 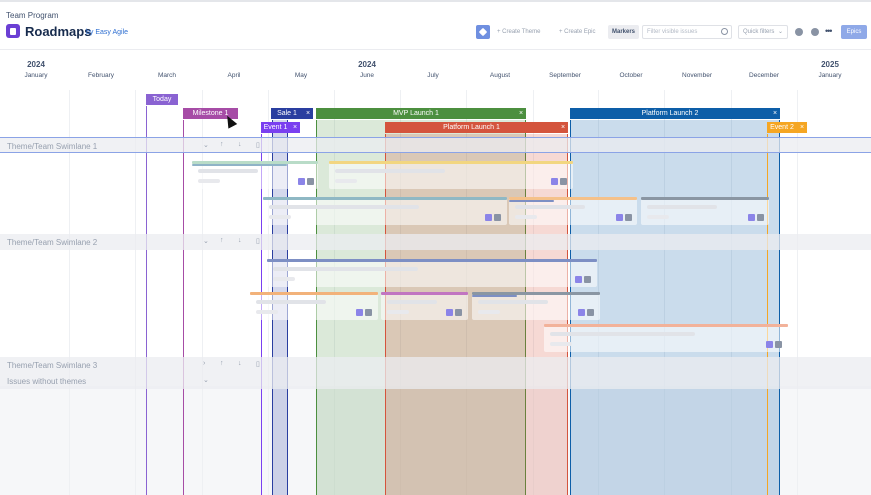 What do you see at coordinates (787, 127) in the screenshot?
I see `event2-marker: Event 2 ×` at bounding box center [787, 127].